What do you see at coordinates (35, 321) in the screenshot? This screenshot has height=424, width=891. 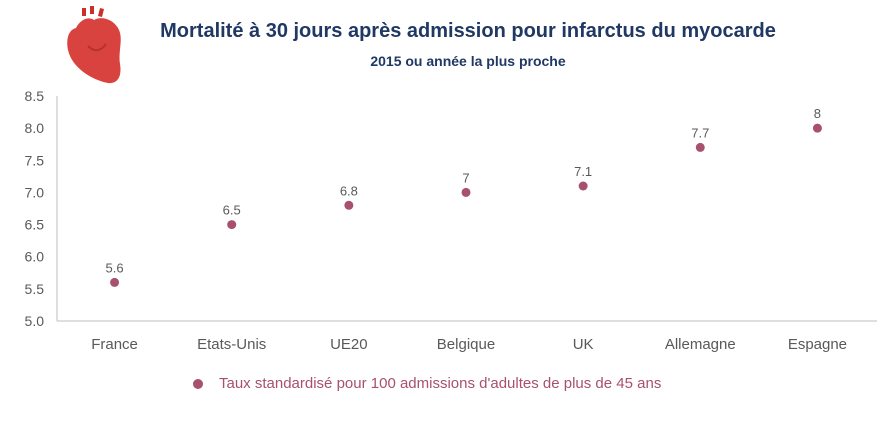 I see `y-tick-label: 5.0` at bounding box center [35, 321].